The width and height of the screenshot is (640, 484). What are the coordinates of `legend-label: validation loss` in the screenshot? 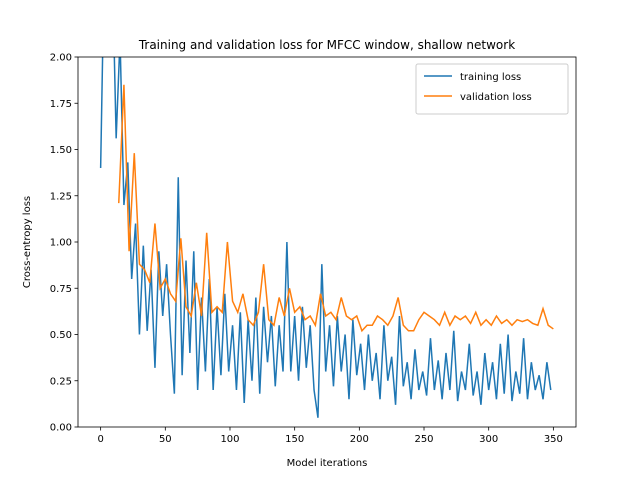 It's located at (496, 97).